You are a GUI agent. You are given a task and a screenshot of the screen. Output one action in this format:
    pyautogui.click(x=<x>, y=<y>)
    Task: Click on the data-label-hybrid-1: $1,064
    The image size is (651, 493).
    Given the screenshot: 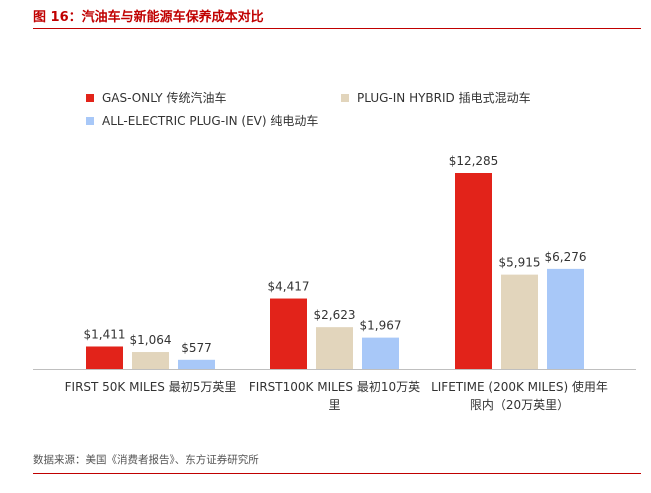 What is the action you would take?
    pyautogui.click(x=151, y=340)
    